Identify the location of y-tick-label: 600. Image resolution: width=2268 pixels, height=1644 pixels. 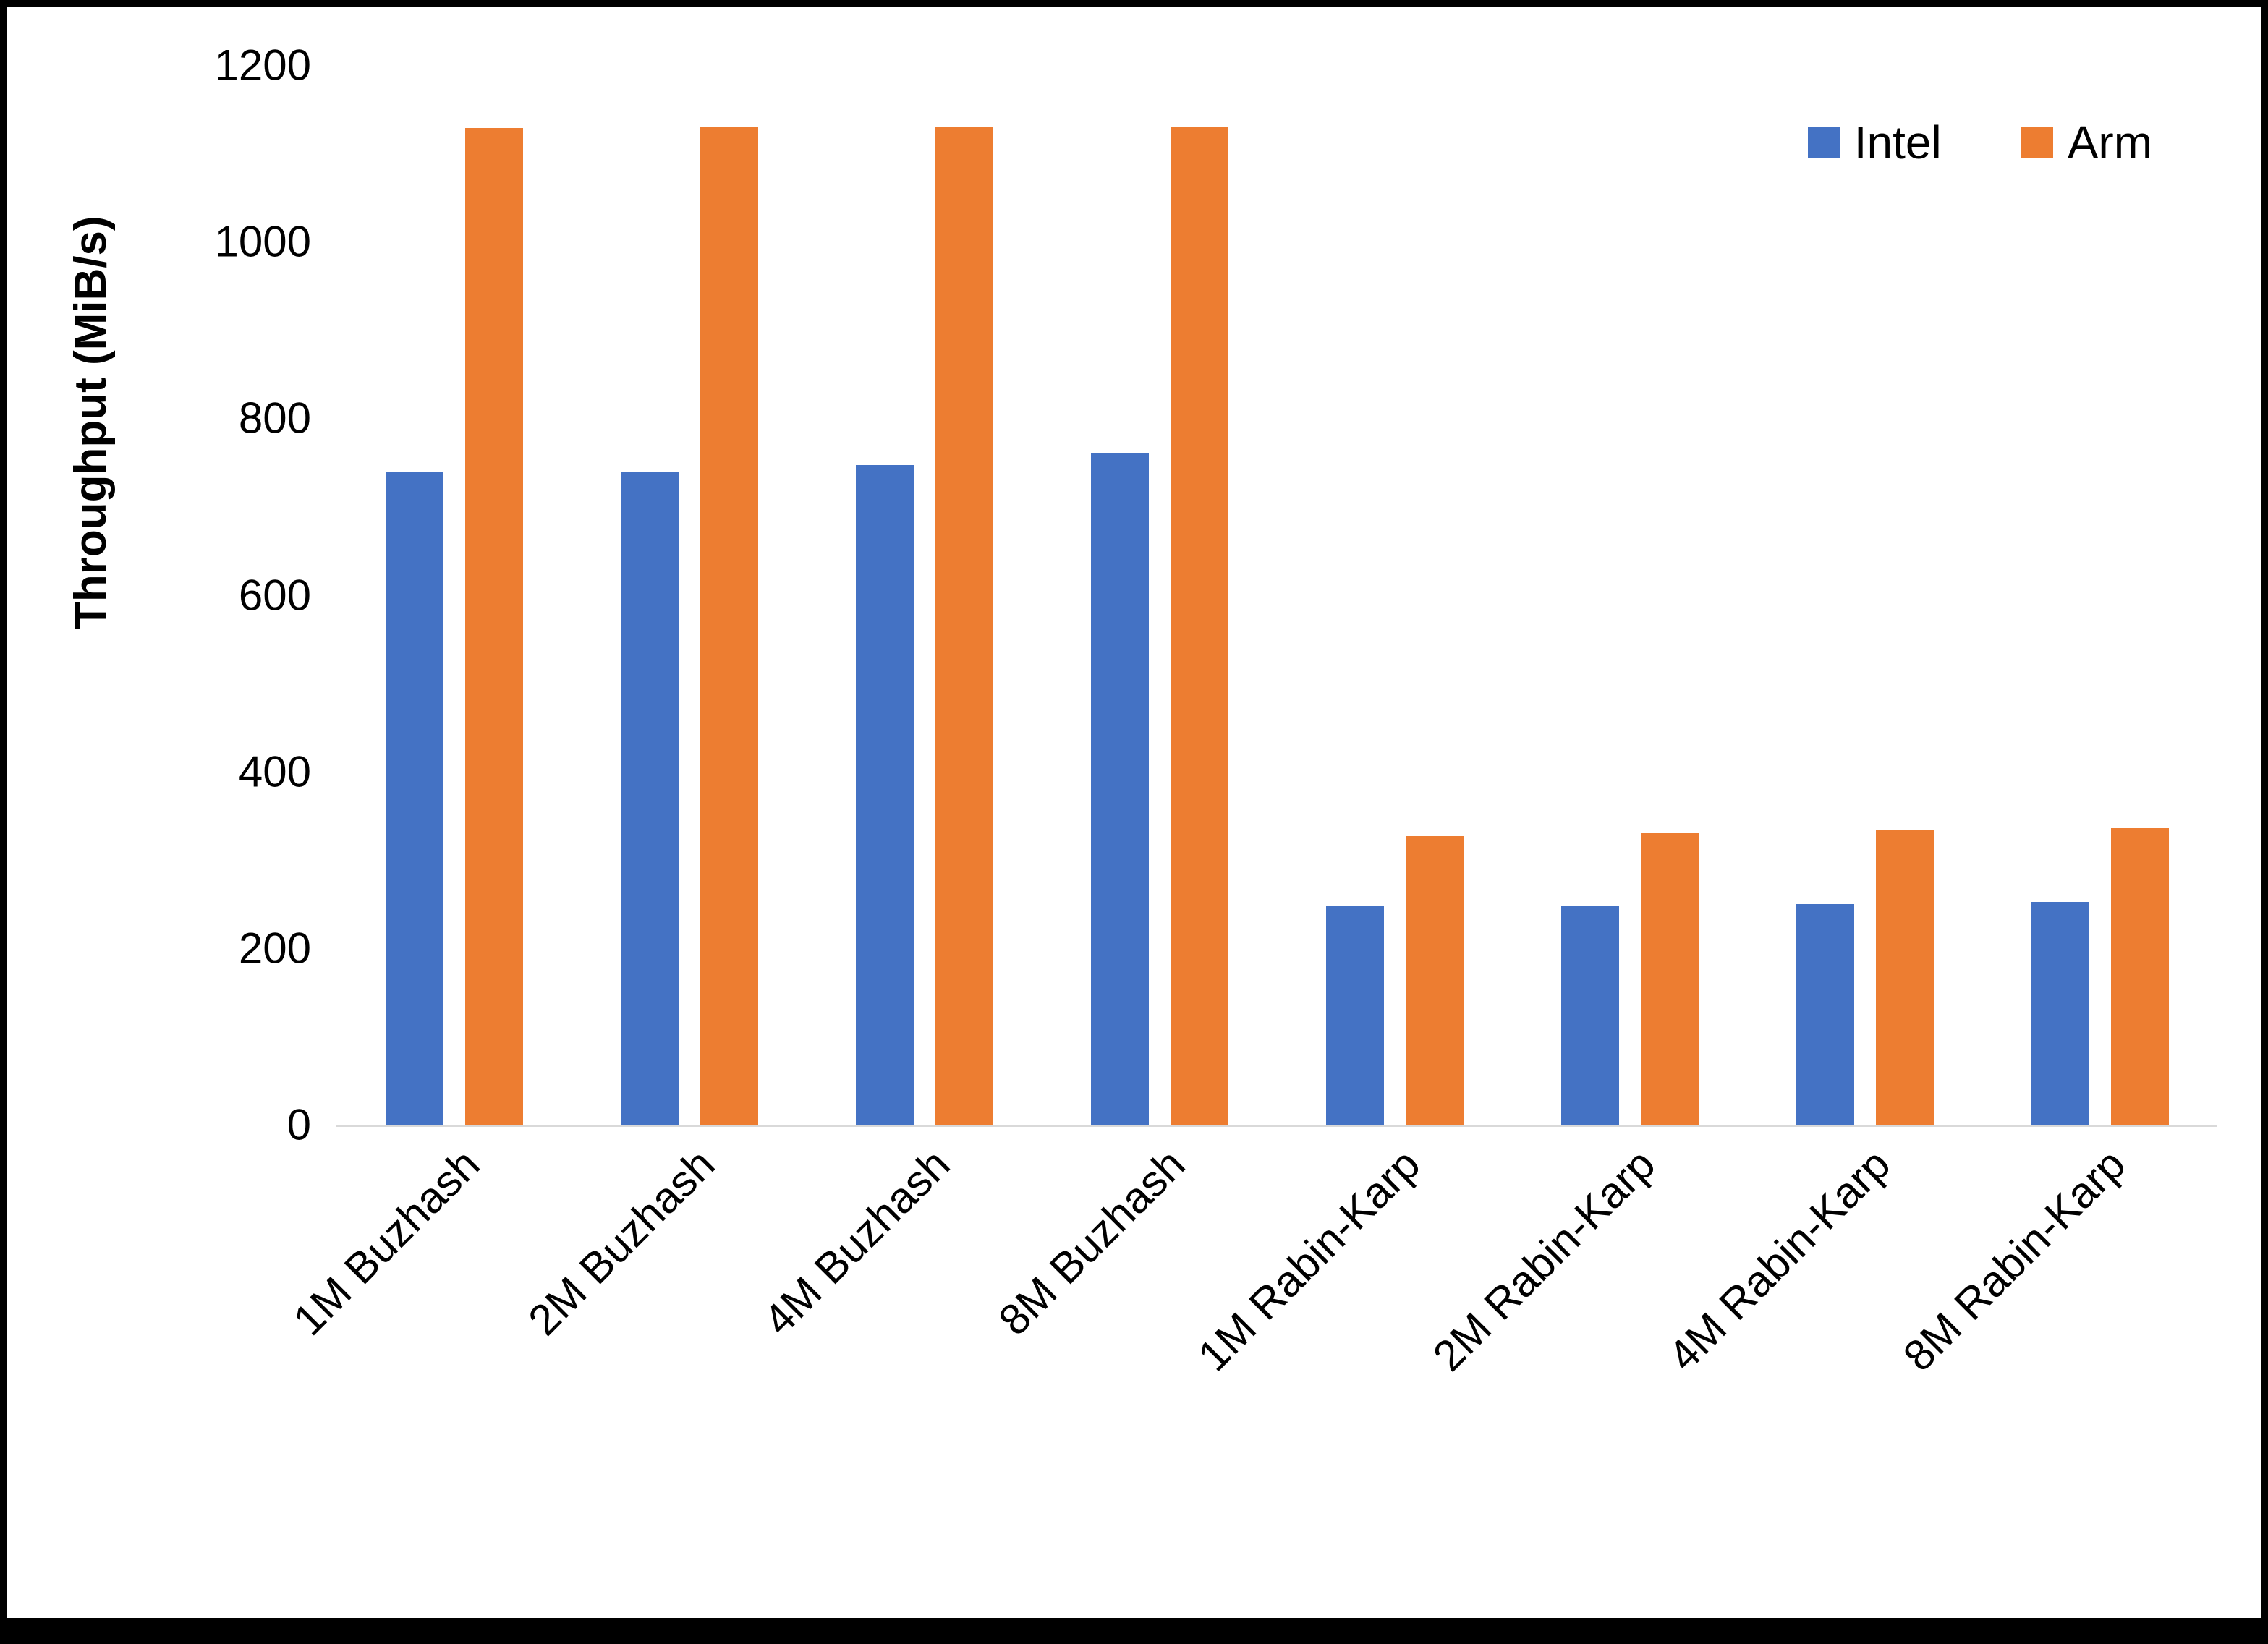
(274, 595).